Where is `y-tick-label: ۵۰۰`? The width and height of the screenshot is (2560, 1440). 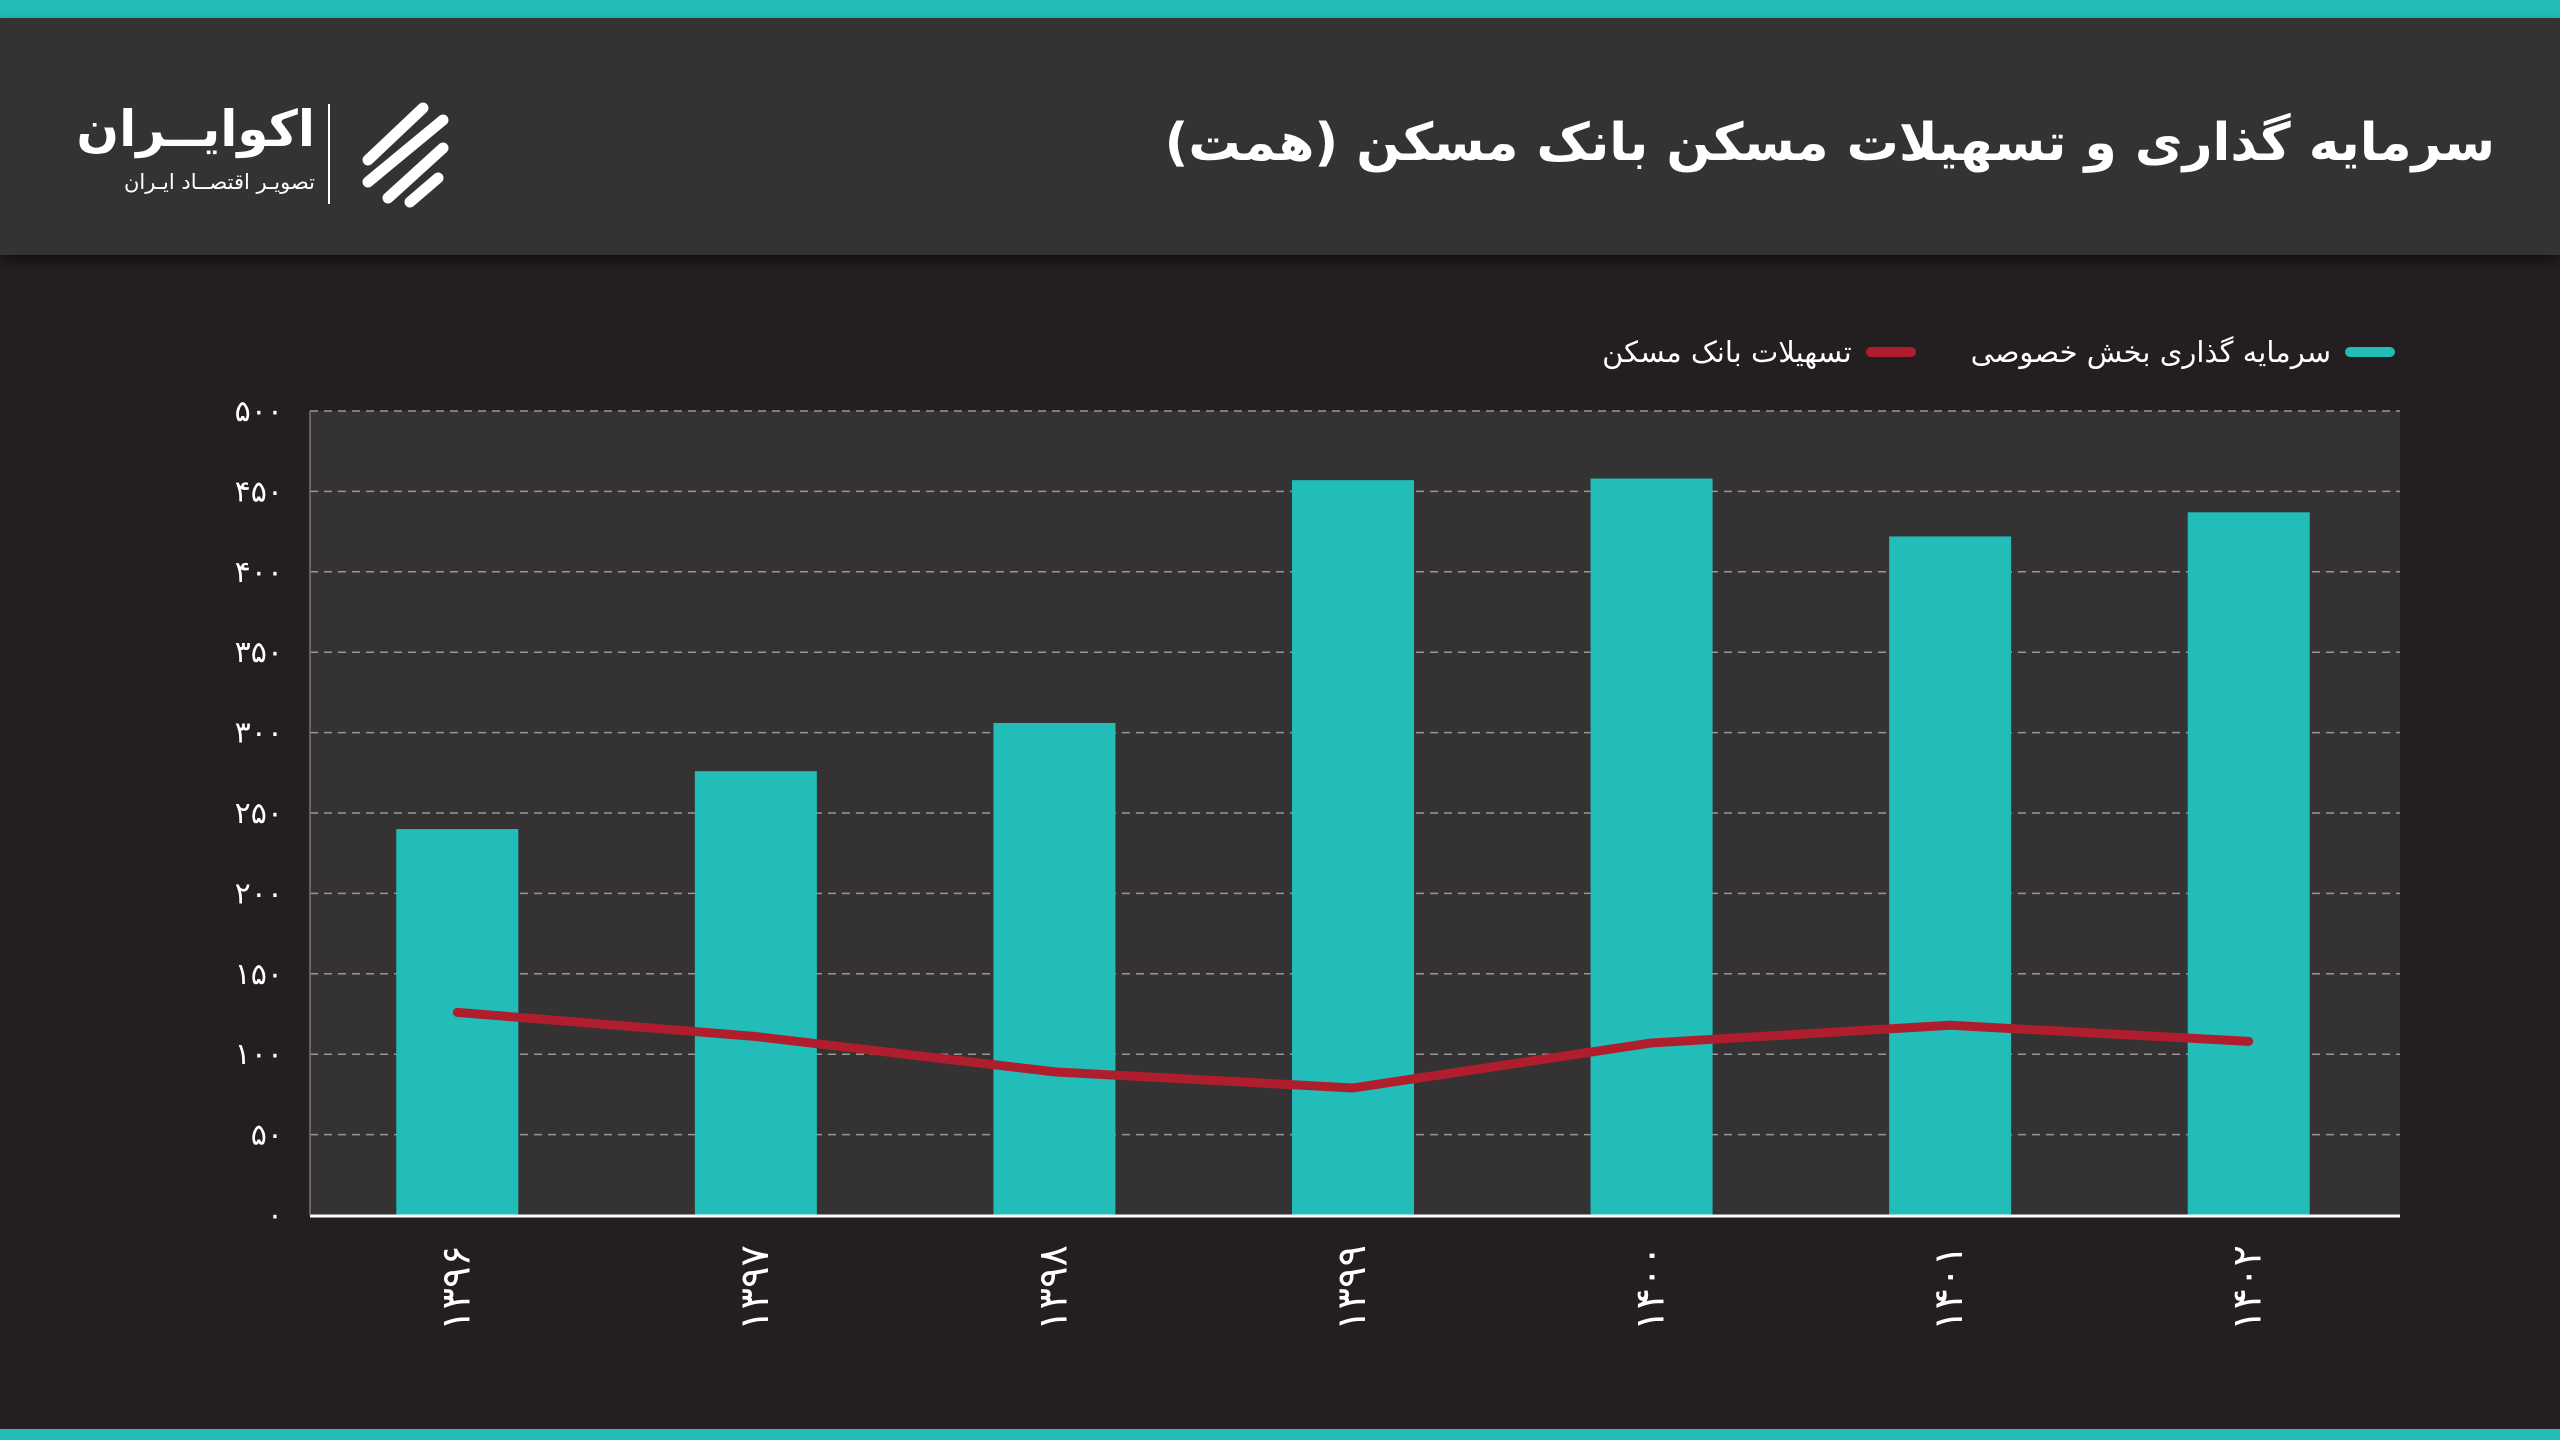 y-tick-label: ۵۰۰ is located at coordinates (259, 411).